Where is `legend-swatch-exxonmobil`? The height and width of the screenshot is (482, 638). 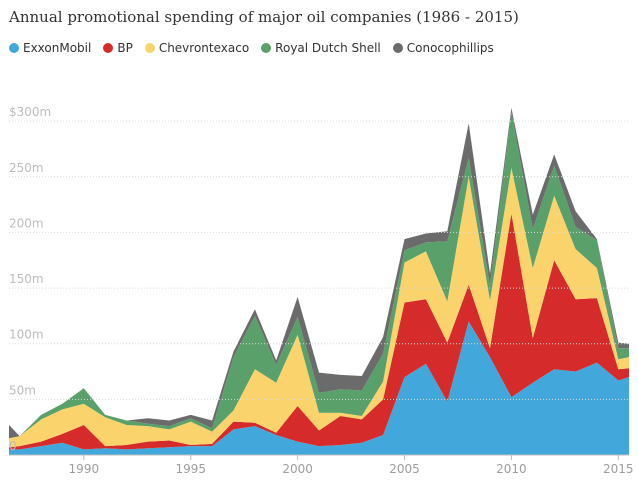
legend-swatch-exxonmobil is located at coordinates (14, 48).